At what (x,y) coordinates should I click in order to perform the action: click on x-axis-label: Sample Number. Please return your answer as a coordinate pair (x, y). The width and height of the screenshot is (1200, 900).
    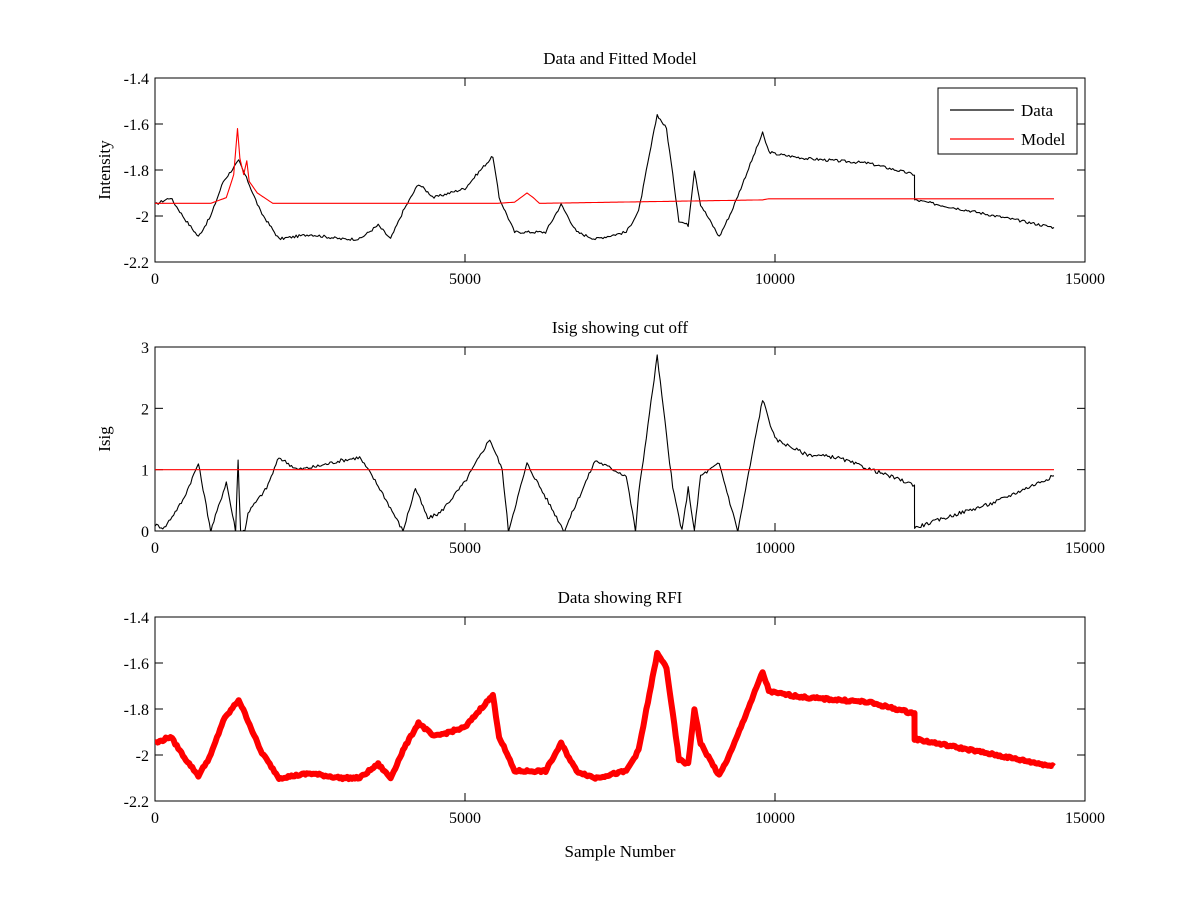
    Looking at the image, I should click on (620, 851).